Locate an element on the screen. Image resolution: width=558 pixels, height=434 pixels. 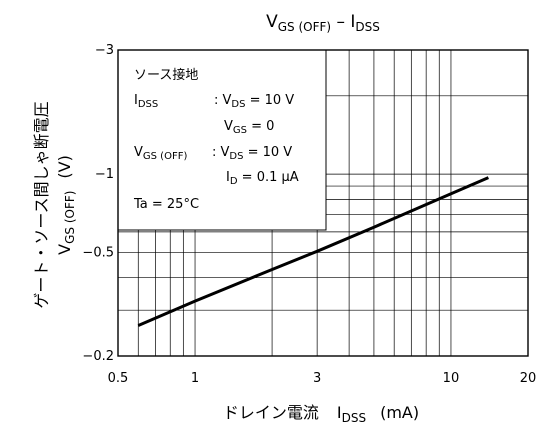
y-tick-label: −0.2 is located at coordinates (98, 356).